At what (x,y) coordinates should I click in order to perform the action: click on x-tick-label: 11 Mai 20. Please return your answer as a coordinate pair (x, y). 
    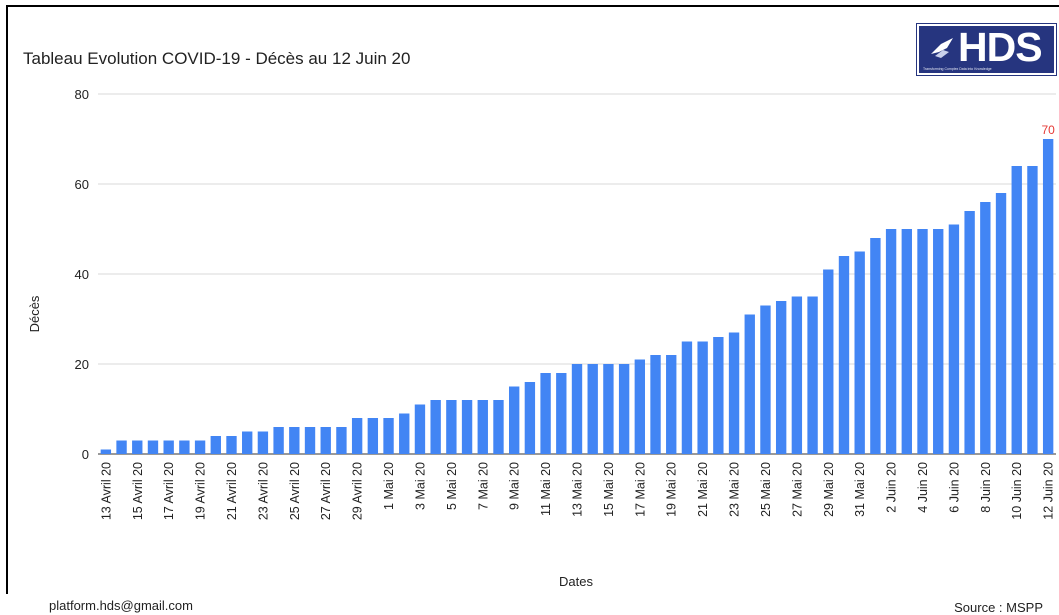
    Looking at the image, I should click on (546, 489).